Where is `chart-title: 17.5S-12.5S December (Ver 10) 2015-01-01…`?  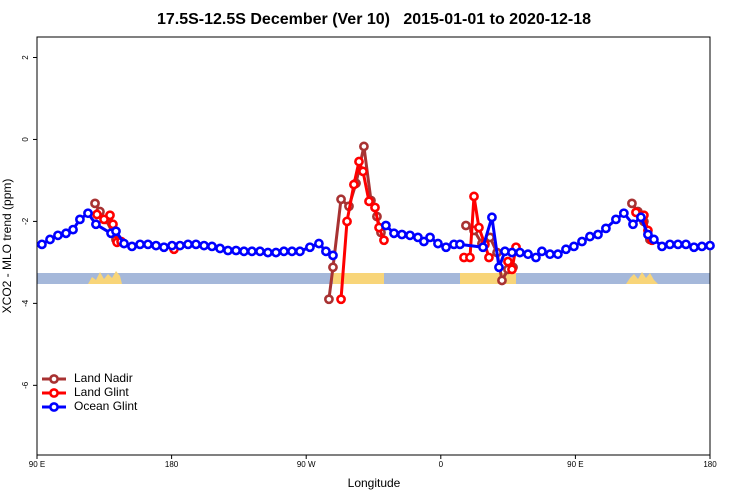 chart-title: 17.5S-12.5S December (Ver 10) 2015-01-01… is located at coordinates (374, 19).